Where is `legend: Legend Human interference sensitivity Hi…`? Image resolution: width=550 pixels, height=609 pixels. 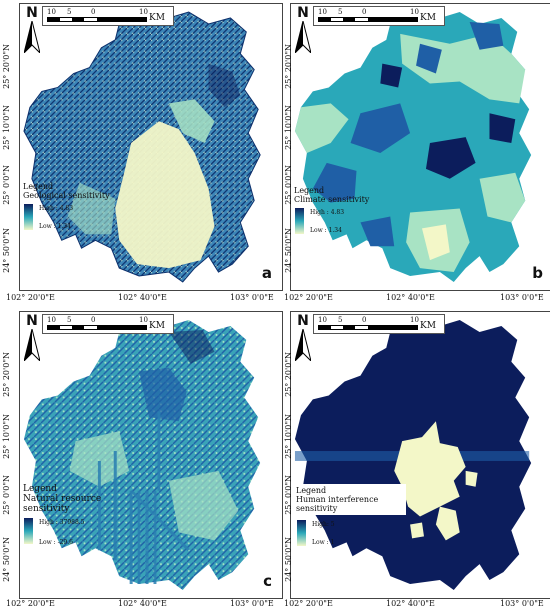
legend: Legend Human interference sensitivity Hi… is located at coordinates (350, 515).